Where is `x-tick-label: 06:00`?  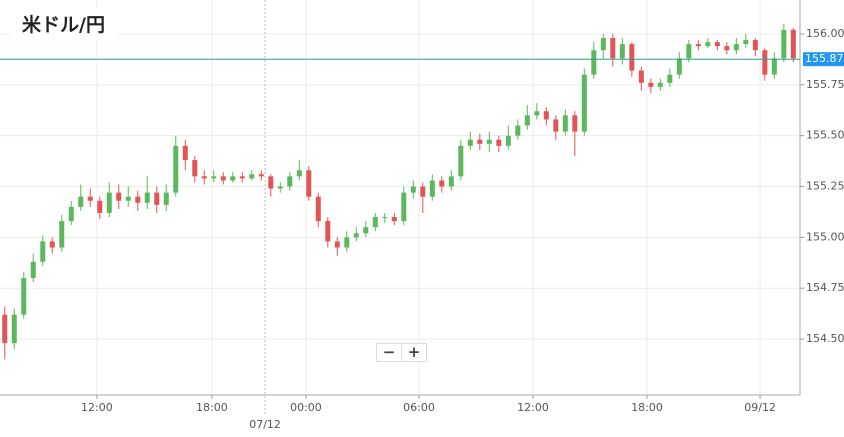 x-tick-label: 06:00 is located at coordinates (419, 407).